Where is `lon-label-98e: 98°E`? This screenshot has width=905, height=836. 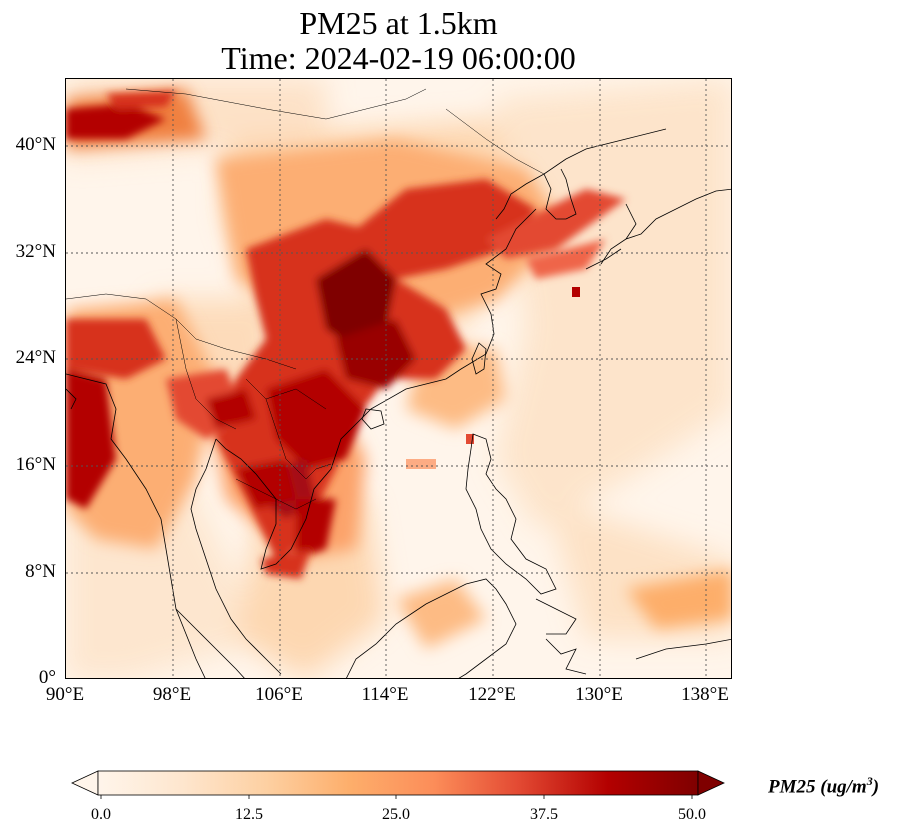
lon-label-98e: 98°E is located at coordinates (172, 694).